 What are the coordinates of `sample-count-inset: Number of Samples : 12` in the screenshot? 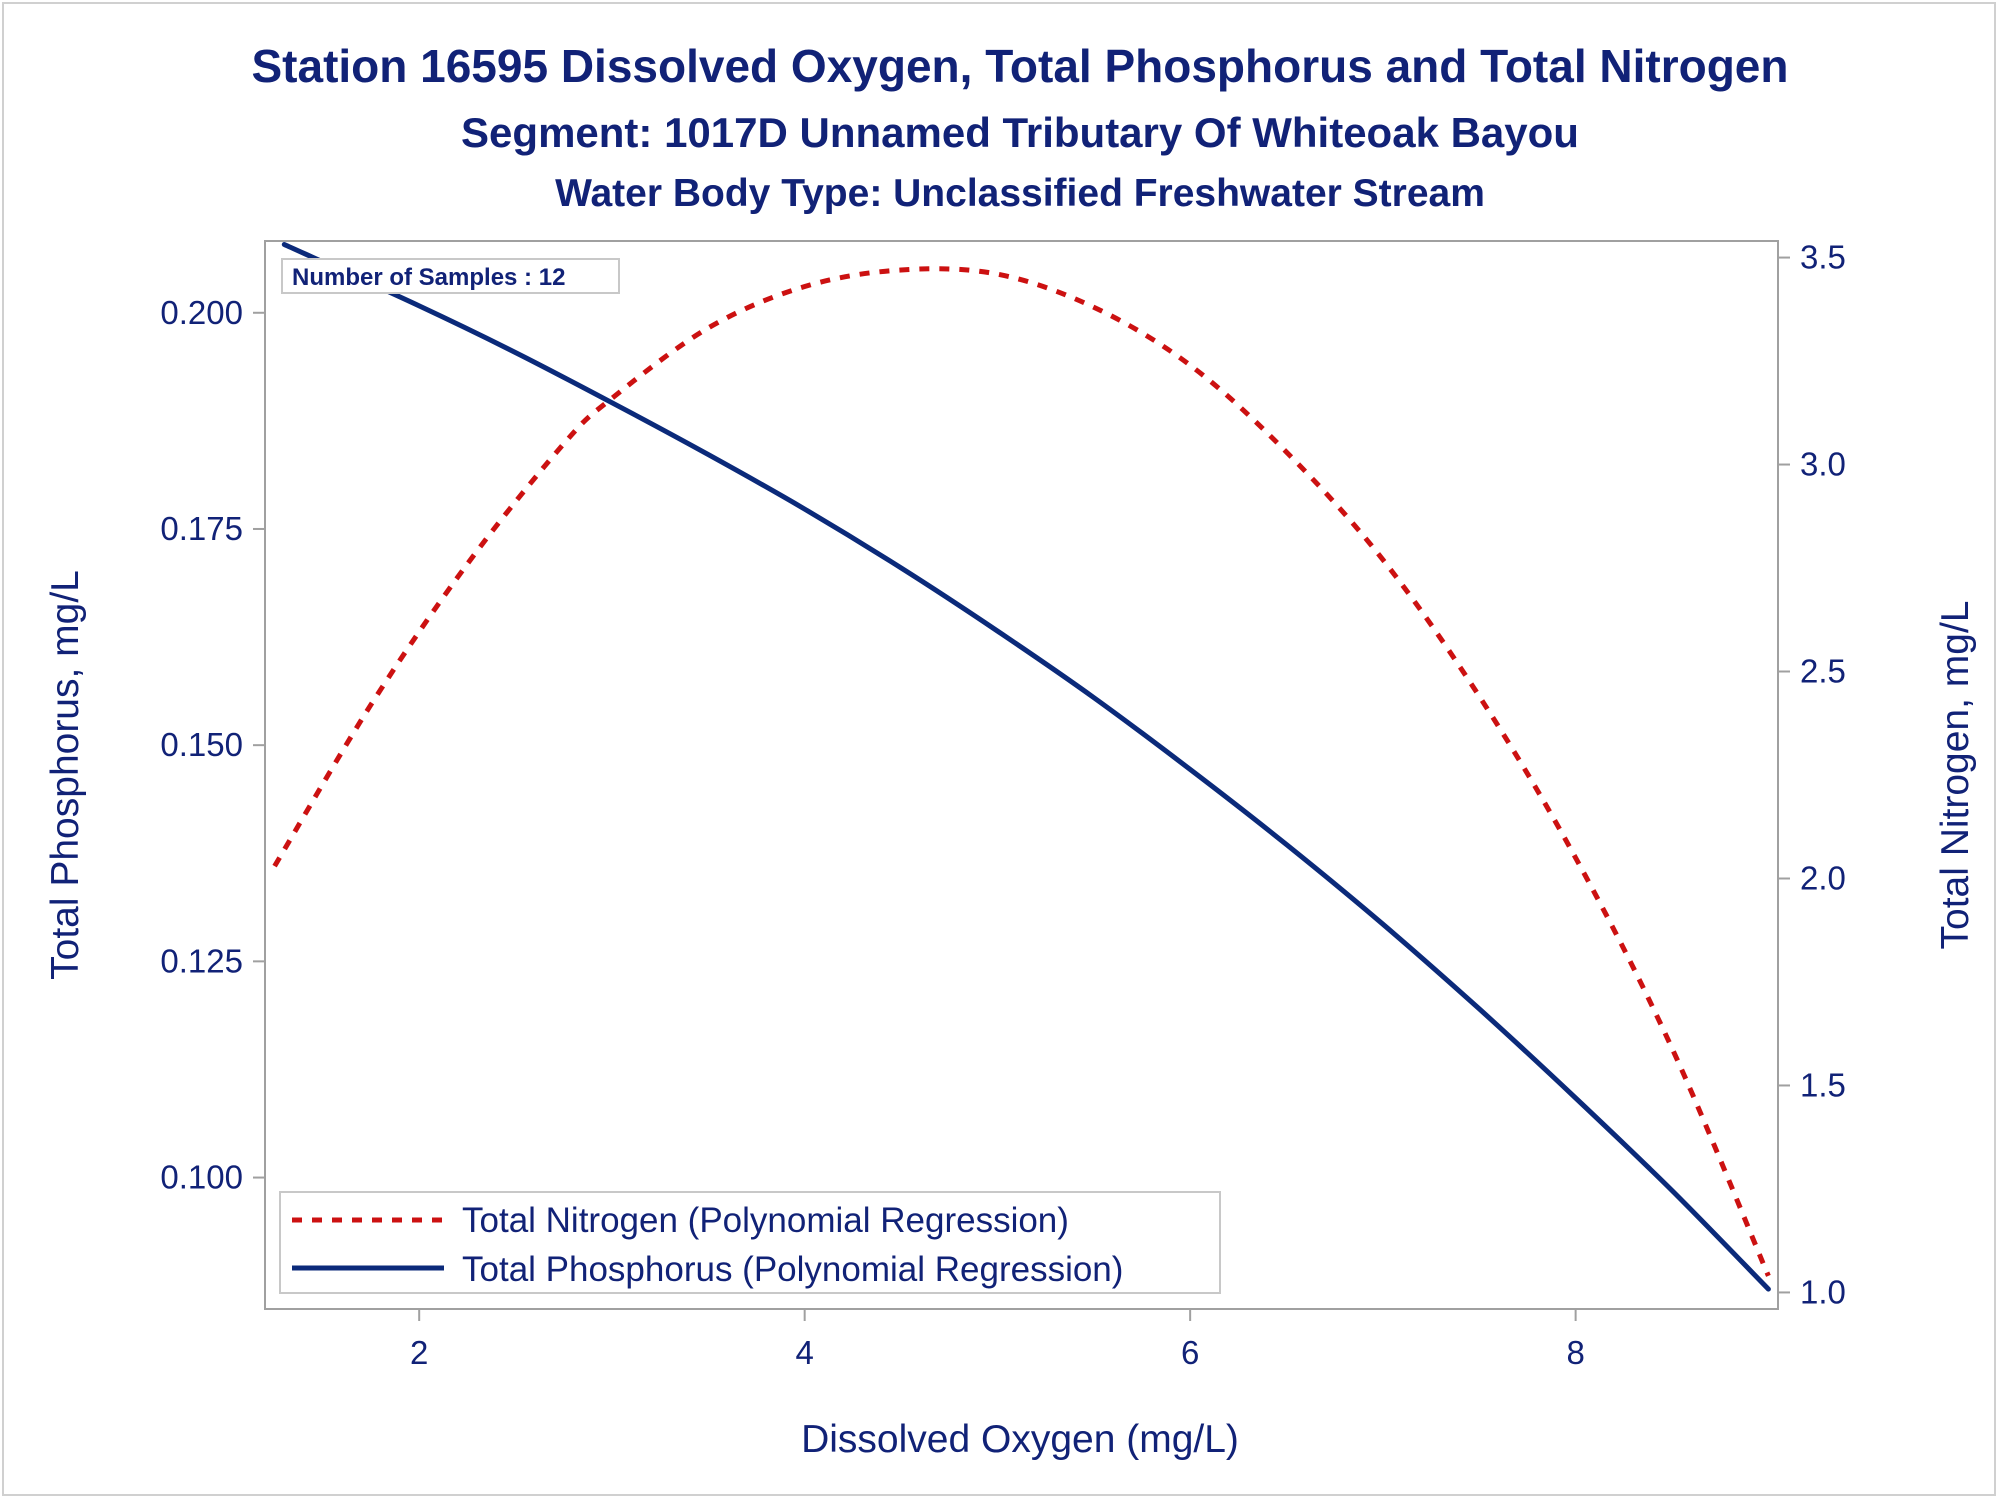 It's located at (450, 276).